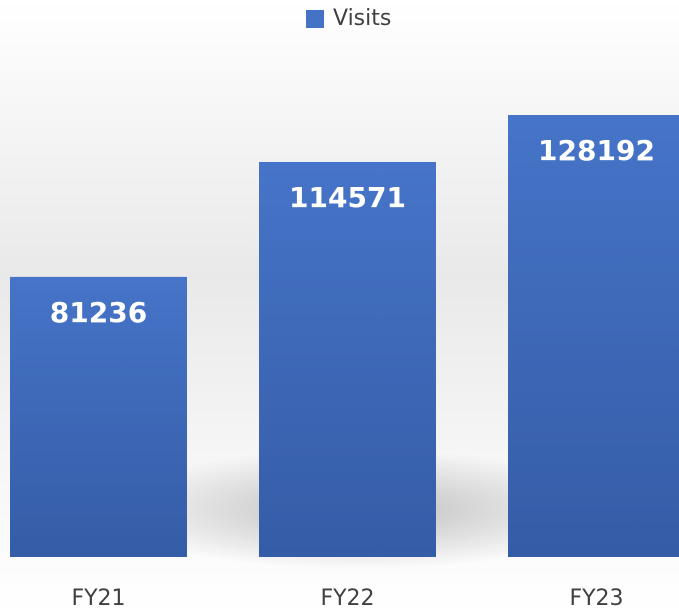  Describe the element at coordinates (596, 150) in the screenshot. I see `data-label: 128192` at that location.